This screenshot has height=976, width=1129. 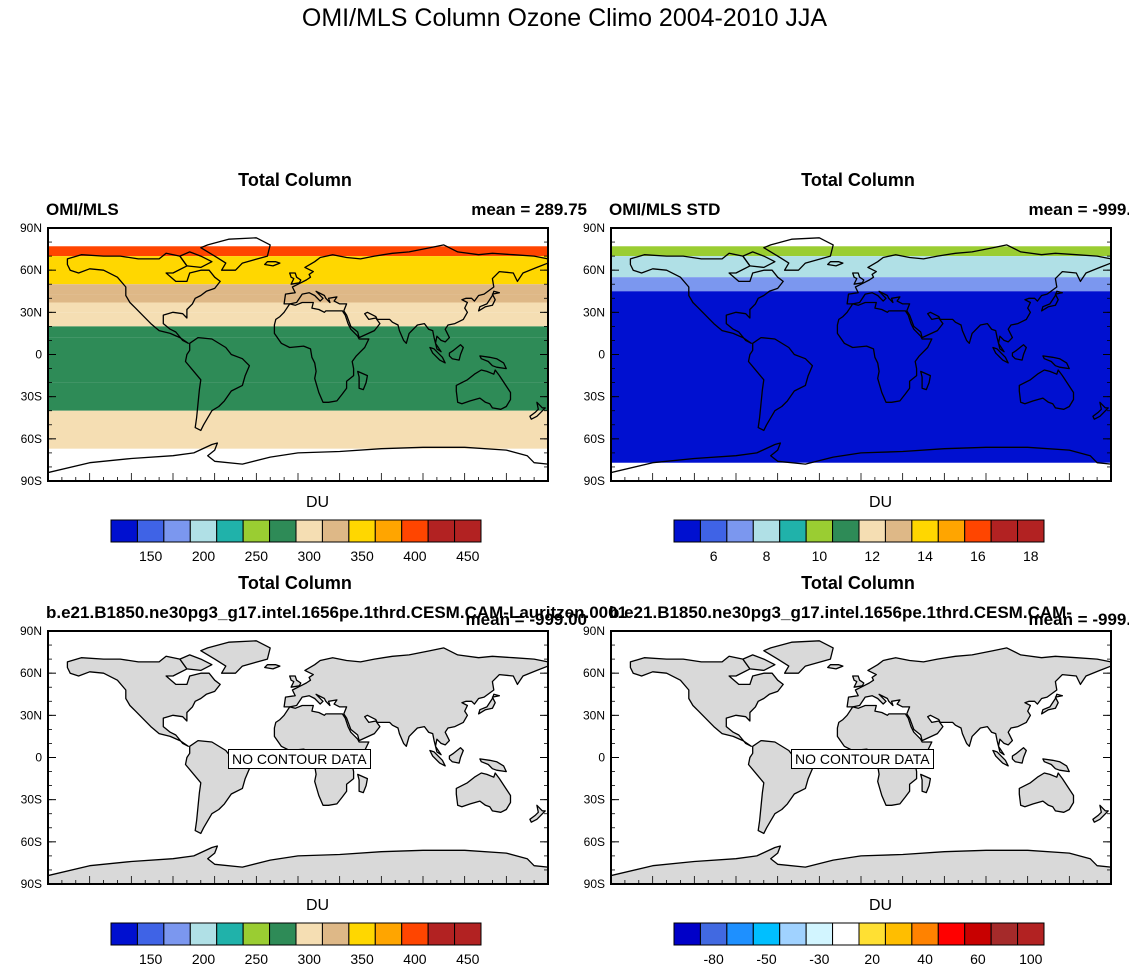 I want to click on map-plot: 90N 60N 30N 0 30S 60S 90S, so click(x=847, y=354).